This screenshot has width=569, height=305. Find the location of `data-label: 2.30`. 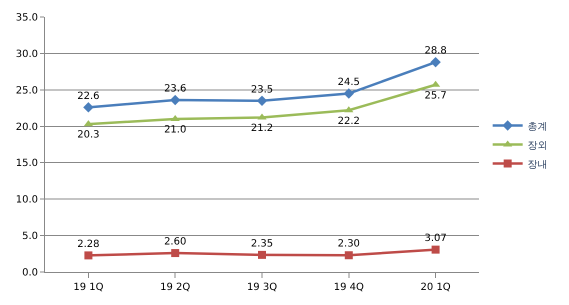

data-label: 2.30 is located at coordinates (349, 244).